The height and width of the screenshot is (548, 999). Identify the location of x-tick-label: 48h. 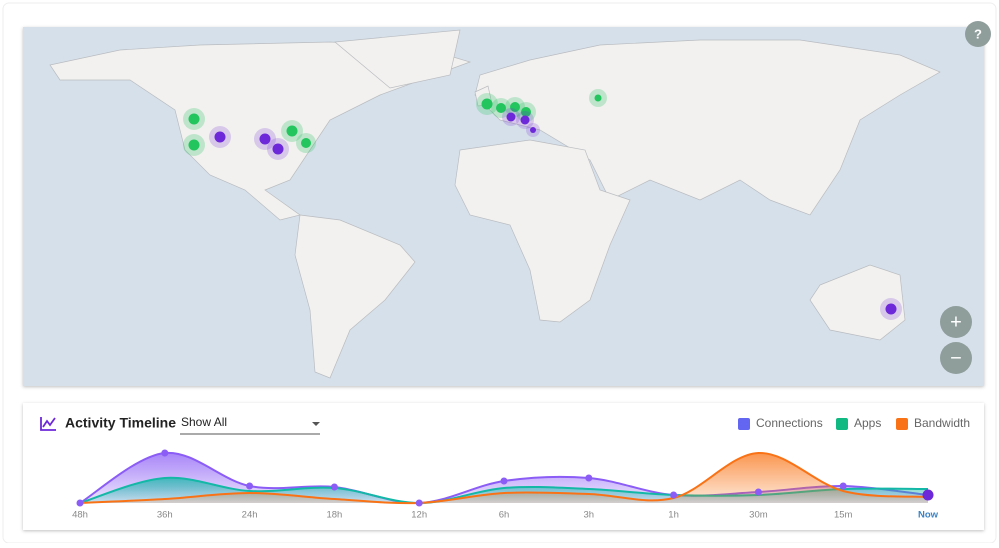
(80, 515).